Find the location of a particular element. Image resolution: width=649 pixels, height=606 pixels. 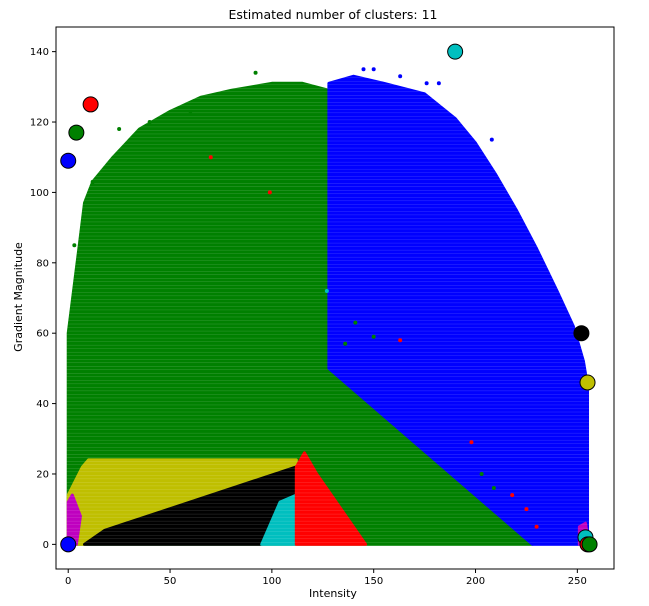

x-tick-label: 200 is located at coordinates (475, 581).